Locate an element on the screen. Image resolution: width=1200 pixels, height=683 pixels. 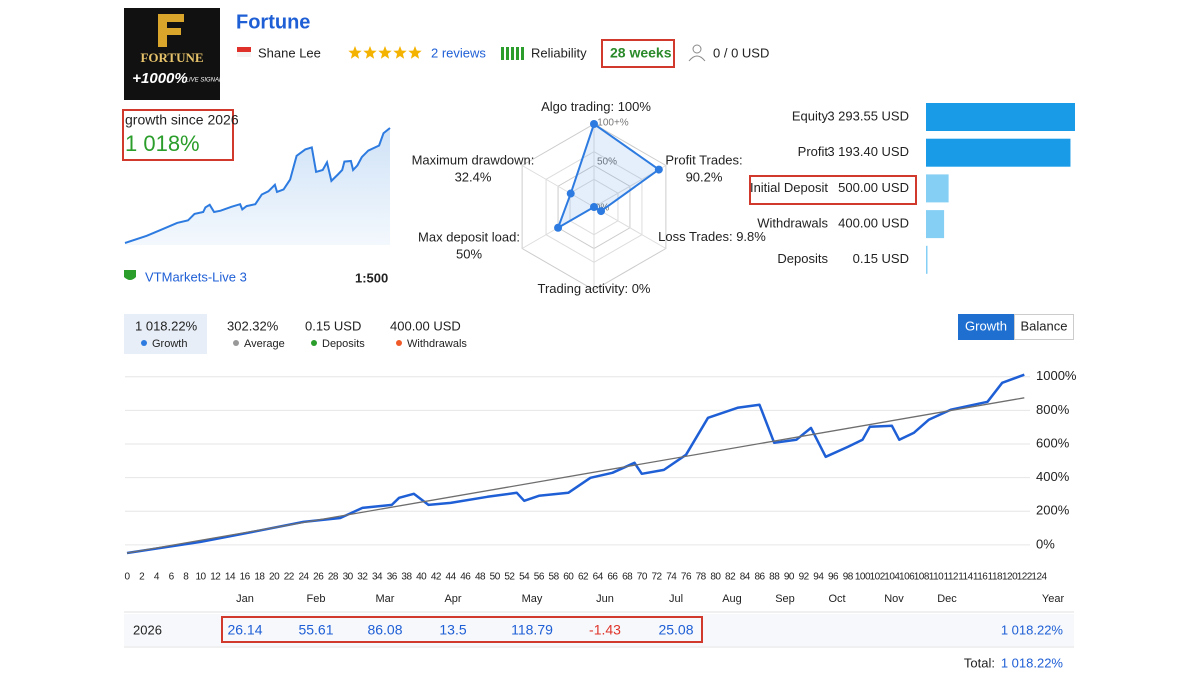
balance-name: Equity is located at coordinates (810, 115).